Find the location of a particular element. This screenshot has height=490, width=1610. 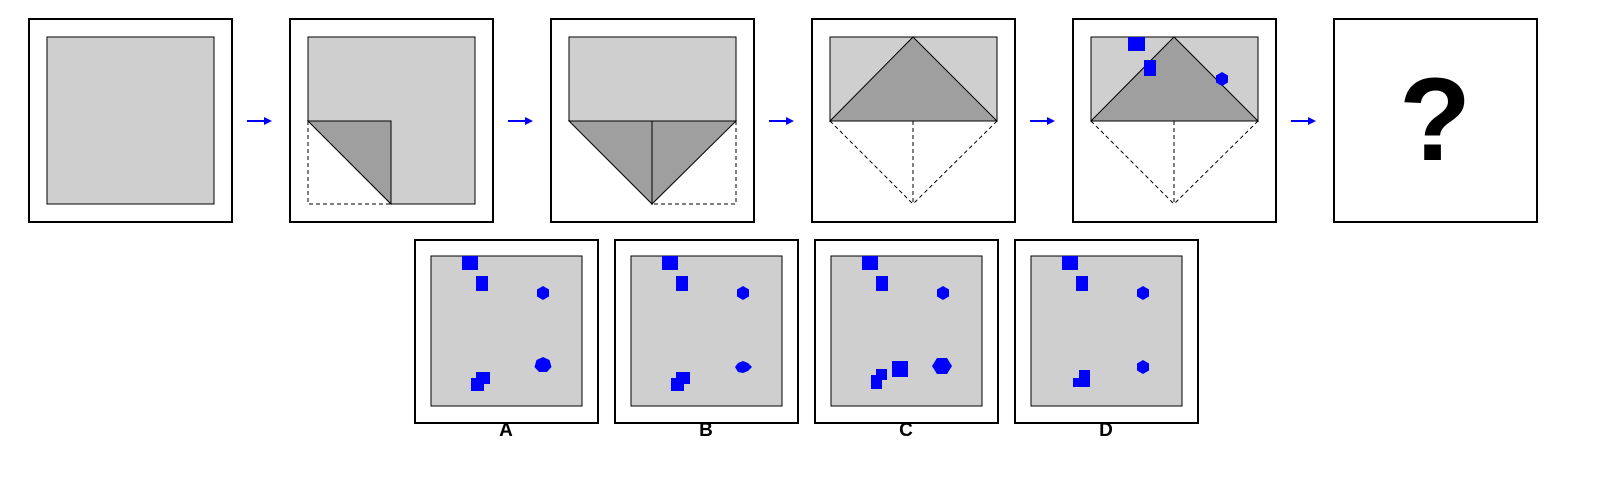

step-5-panel is located at coordinates (1174, 120).